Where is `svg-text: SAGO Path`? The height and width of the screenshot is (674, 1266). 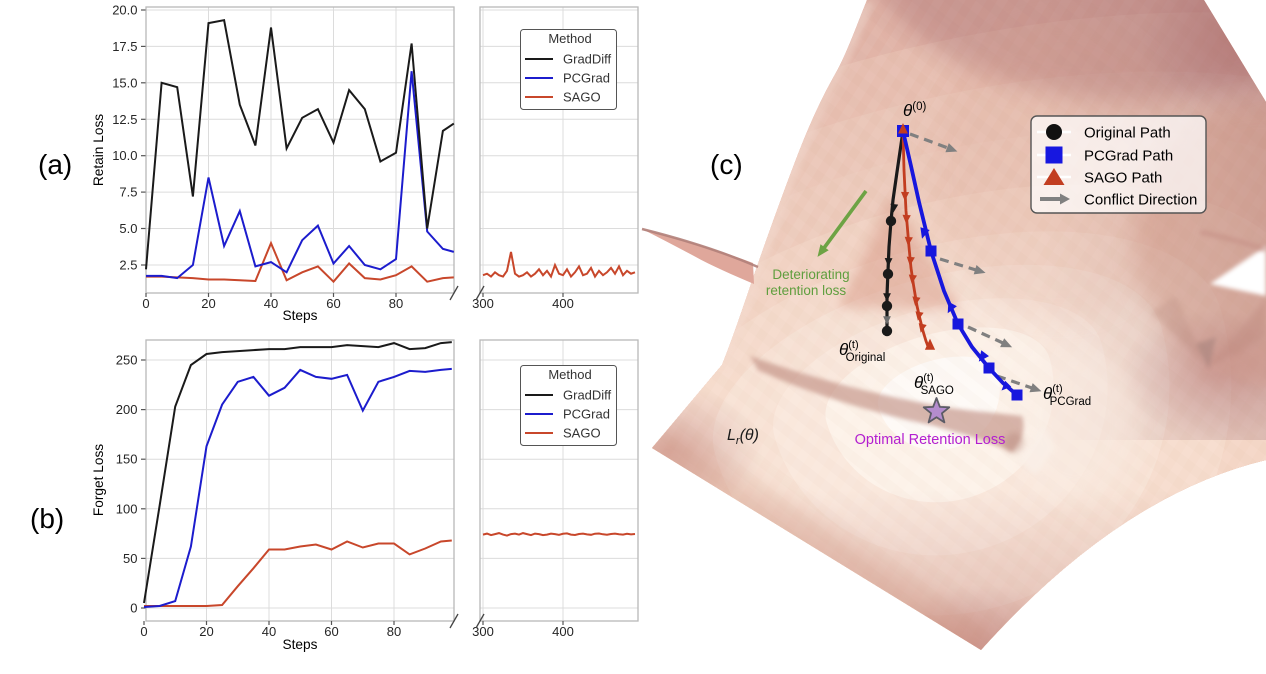
svg-text: SAGO Path is located at coordinates (1123, 178).